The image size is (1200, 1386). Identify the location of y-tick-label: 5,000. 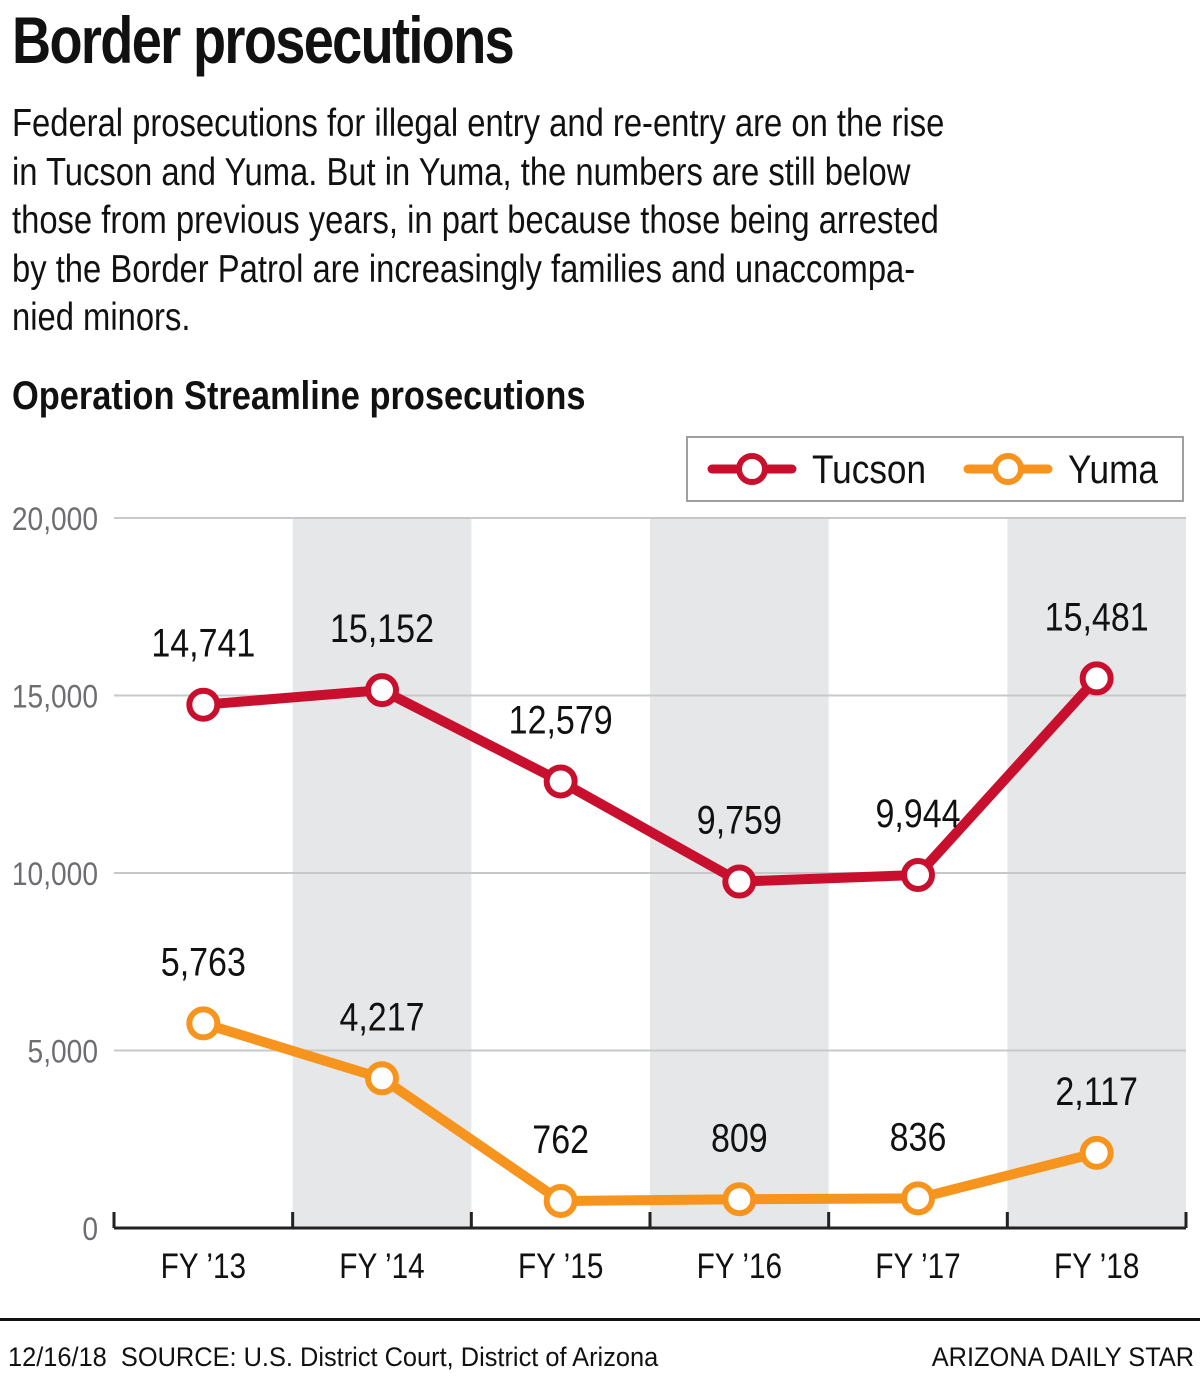
(63, 1052).